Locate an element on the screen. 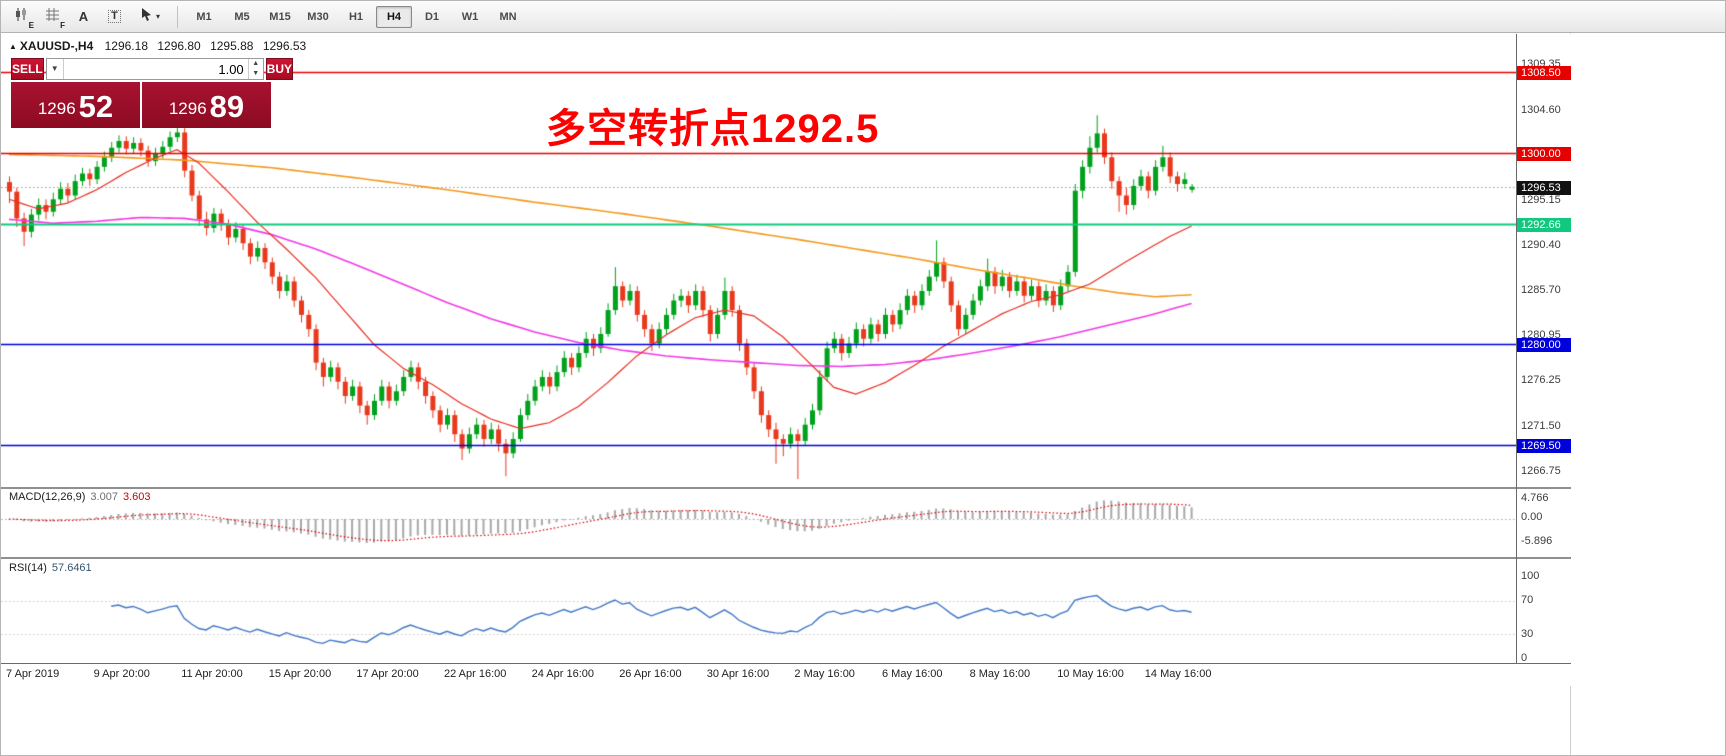  volume-decrease-icon: ▼ is located at coordinates (256, 73).